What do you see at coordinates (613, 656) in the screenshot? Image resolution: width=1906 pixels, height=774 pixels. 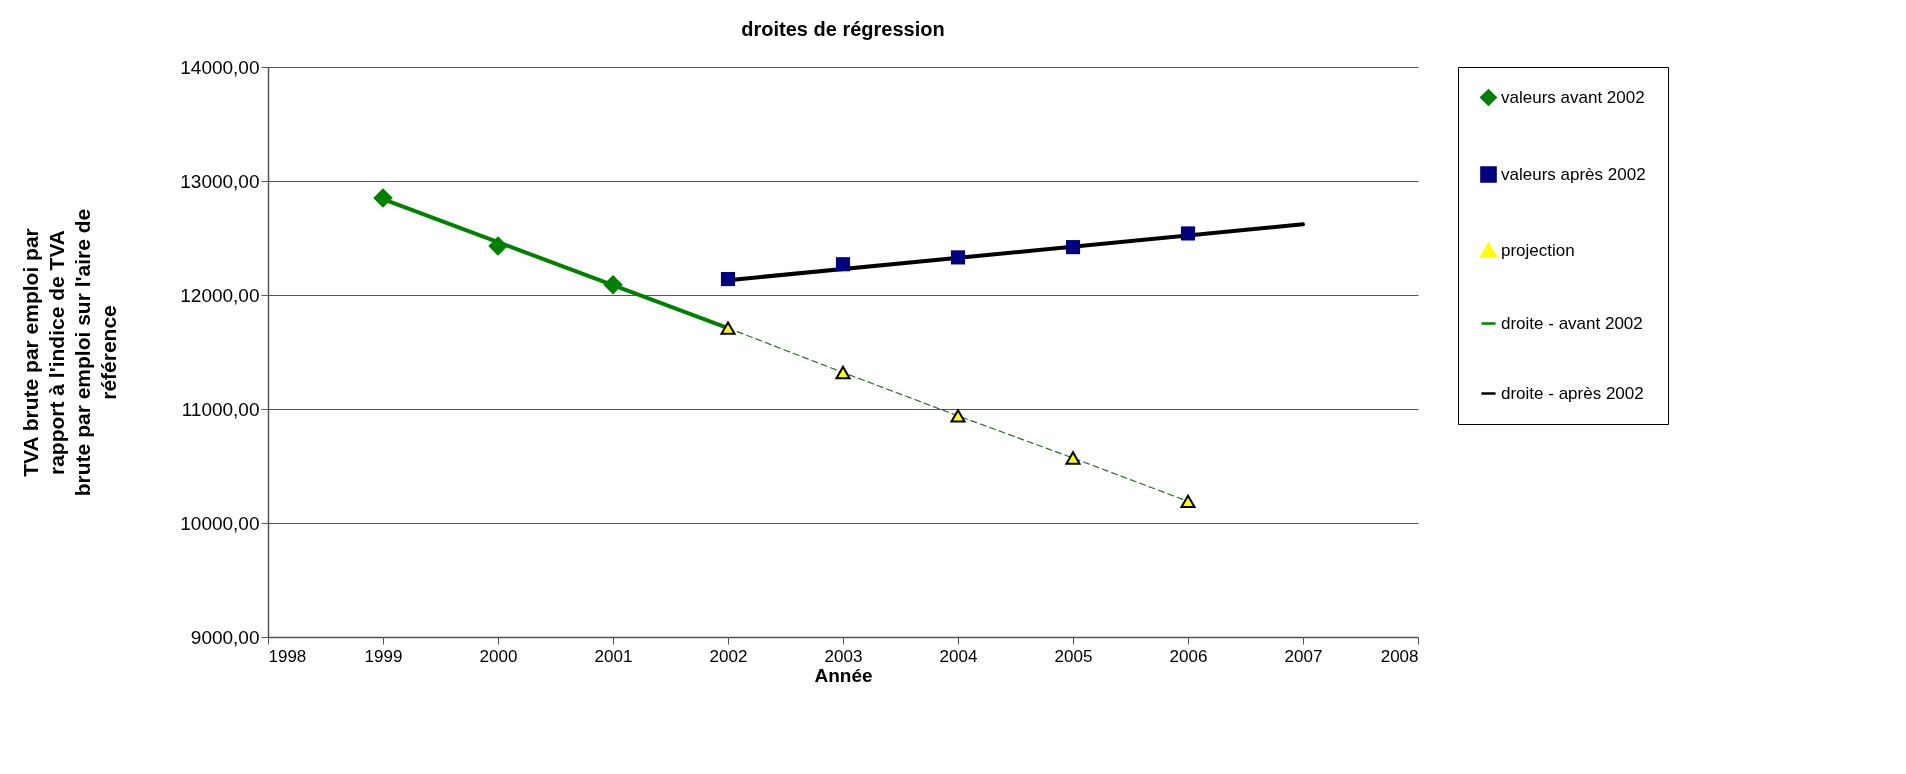 I see `x-tick-label: 2001` at bounding box center [613, 656].